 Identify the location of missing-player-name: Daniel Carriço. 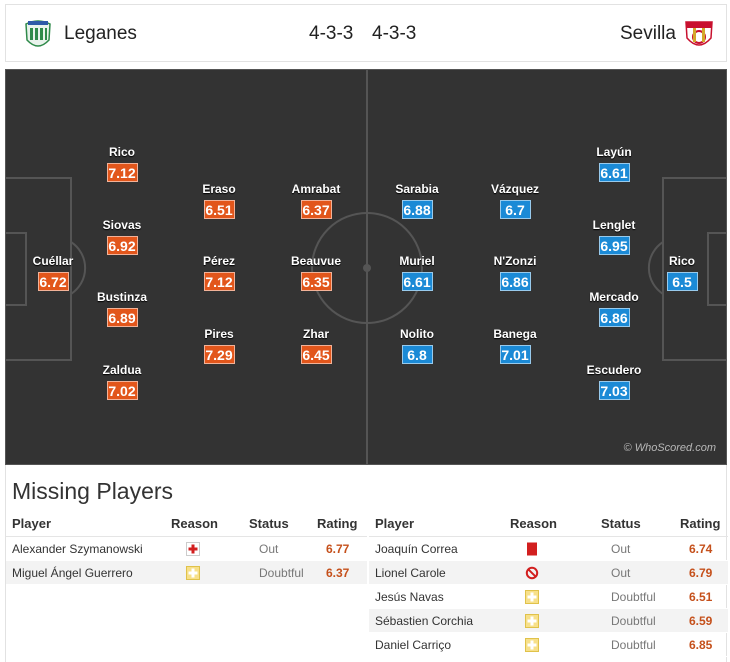
(413, 645).